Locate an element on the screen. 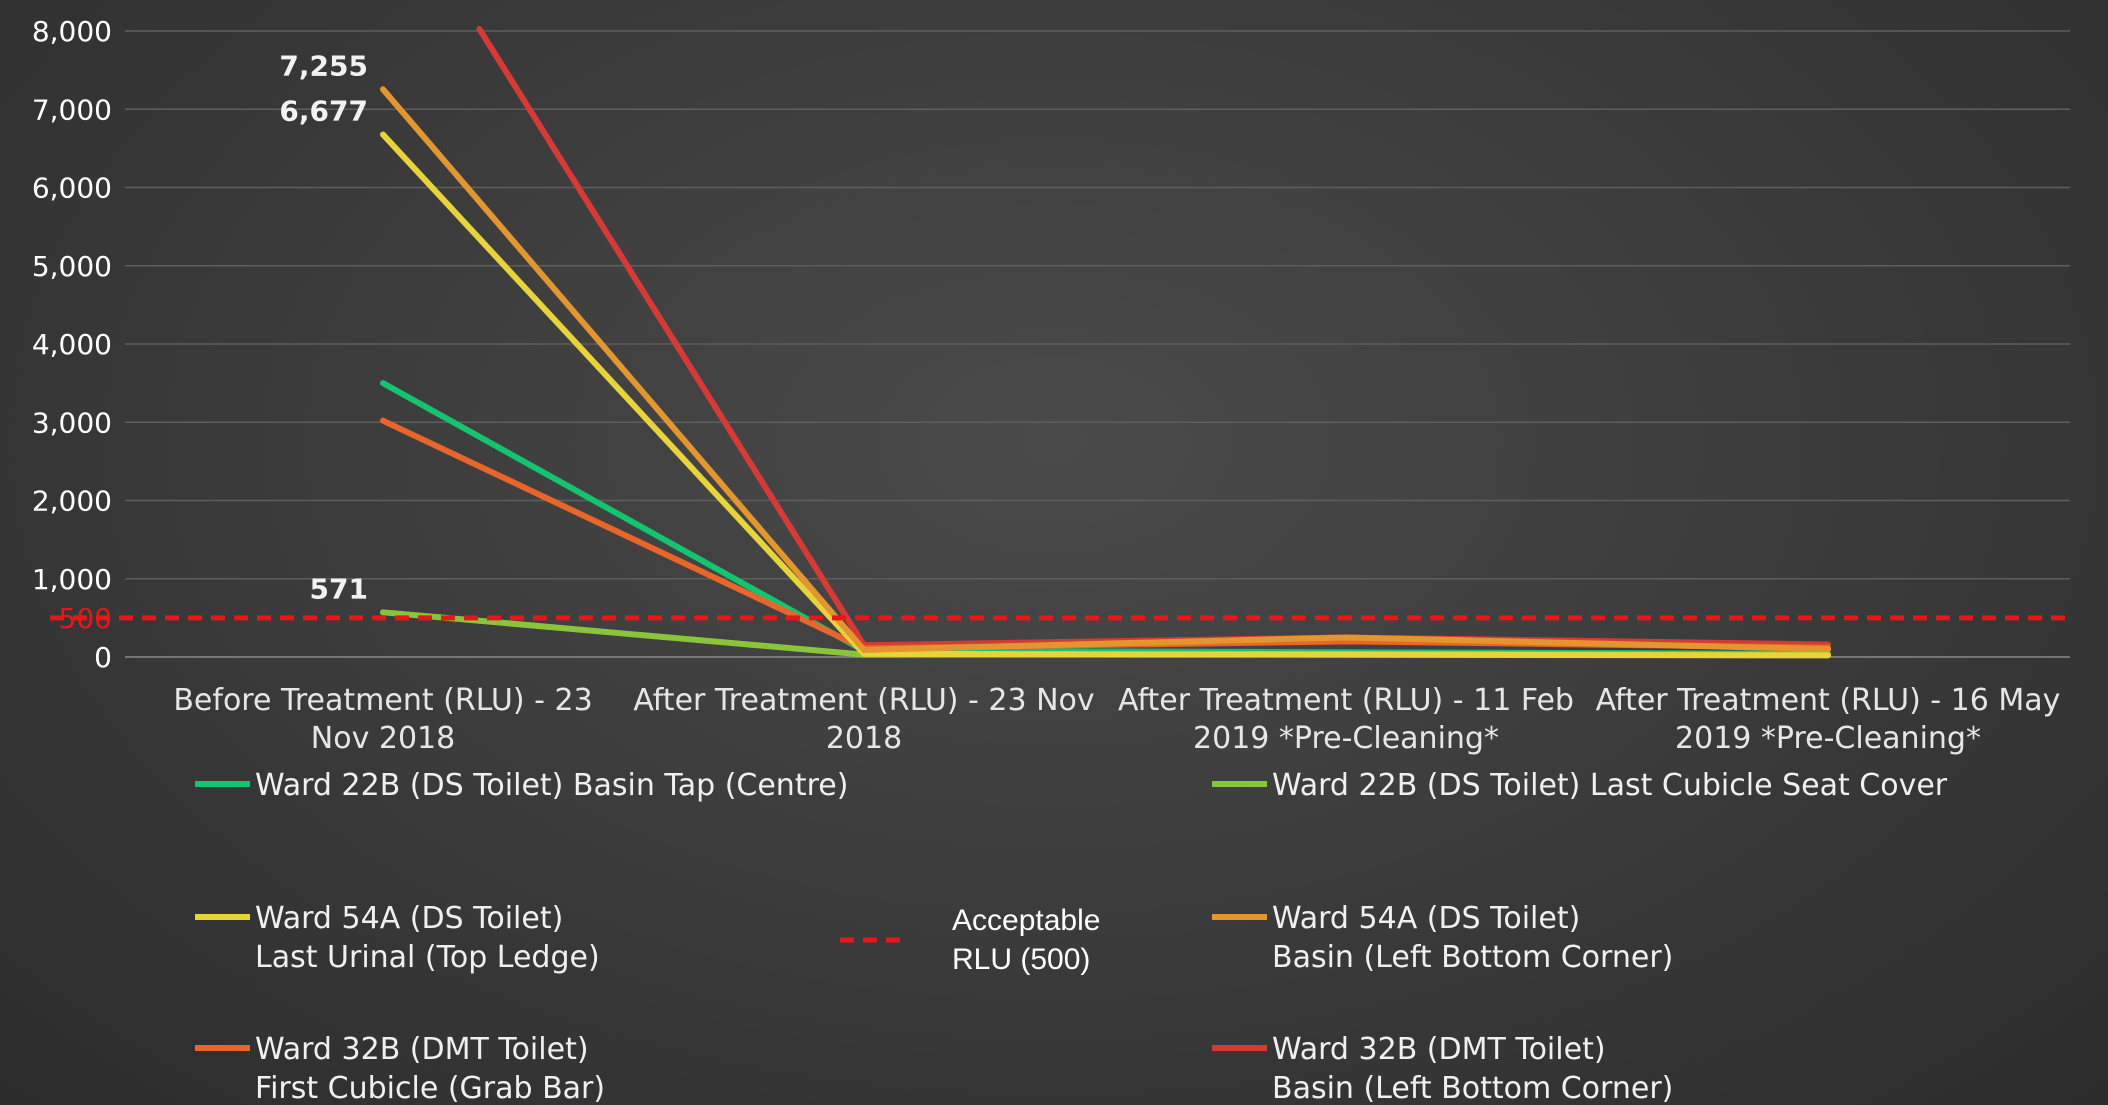 The width and height of the screenshot is (2108, 1105). x-category-label: 2018 is located at coordinates (864, 738).